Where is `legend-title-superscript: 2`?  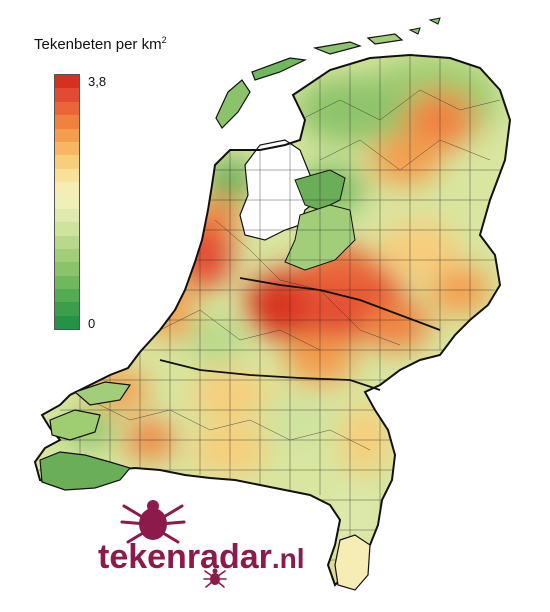
legend-title-superscript: 2 is located at coordinates (164, 40).